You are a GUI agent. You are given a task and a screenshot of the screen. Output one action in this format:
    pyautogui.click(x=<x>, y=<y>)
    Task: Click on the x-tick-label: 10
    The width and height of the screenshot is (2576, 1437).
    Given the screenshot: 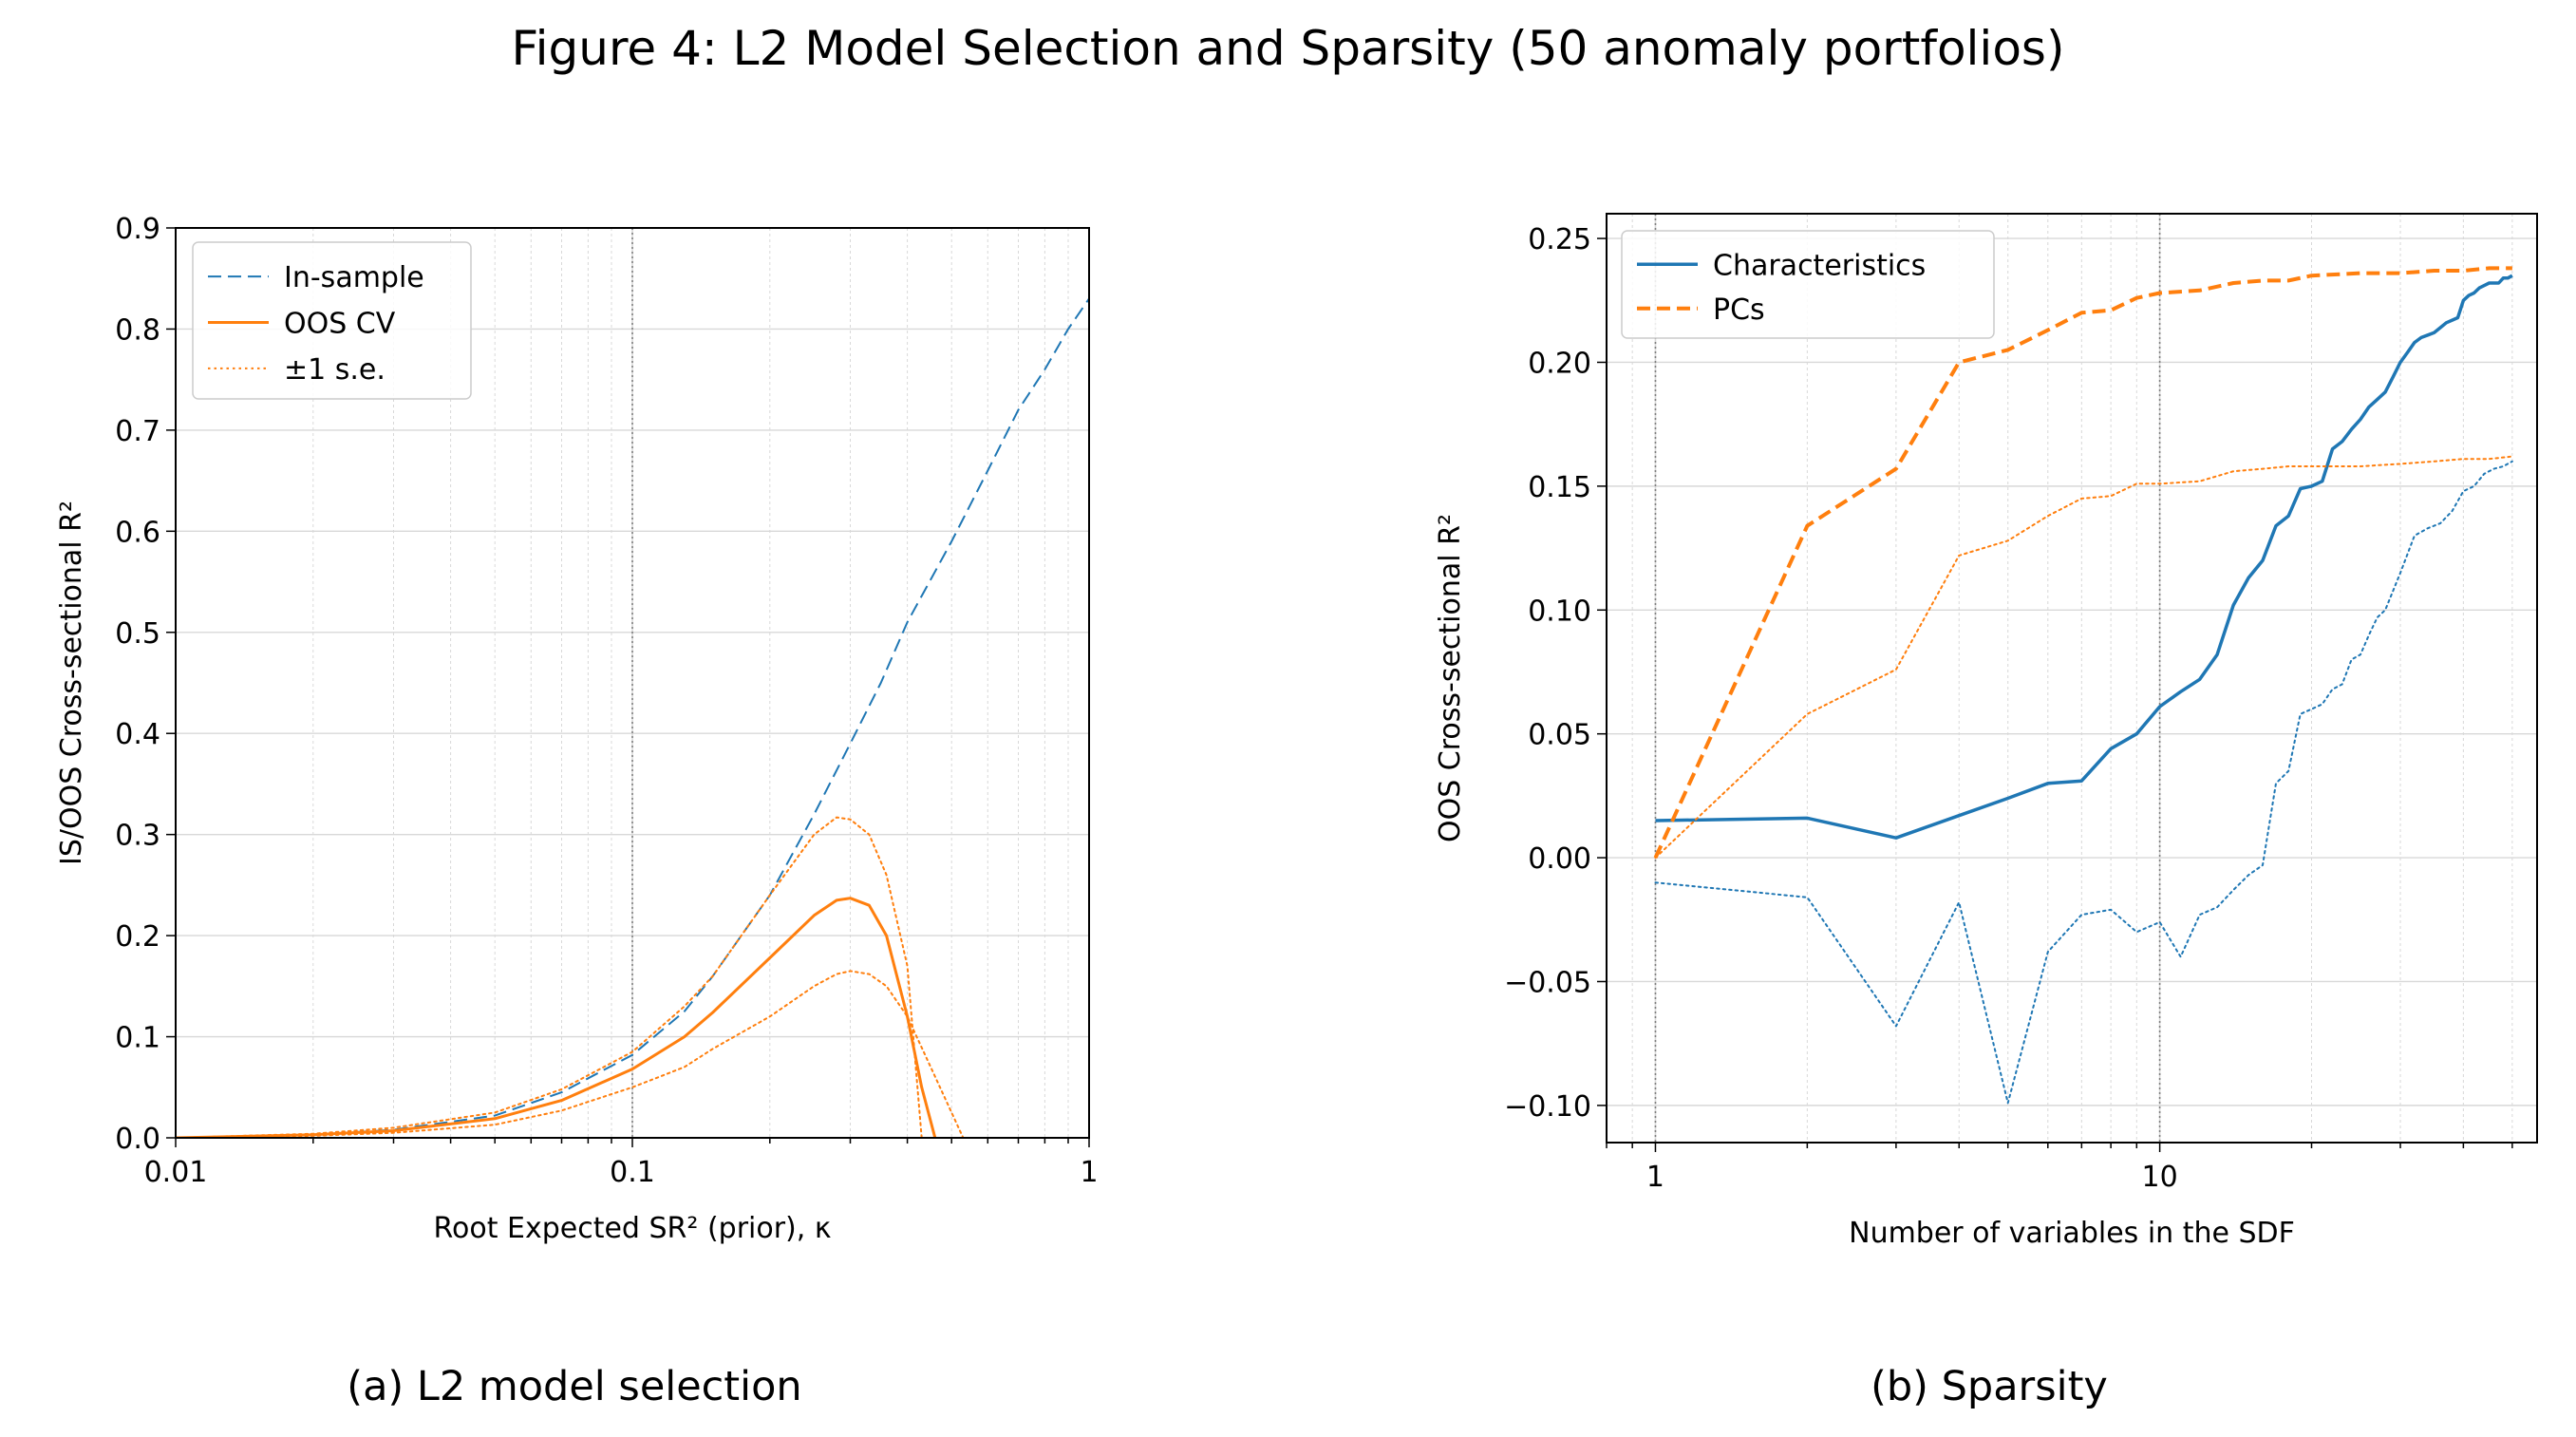 What is the action you would take?
    pyautogui.click(x=2160, y=1178)
    